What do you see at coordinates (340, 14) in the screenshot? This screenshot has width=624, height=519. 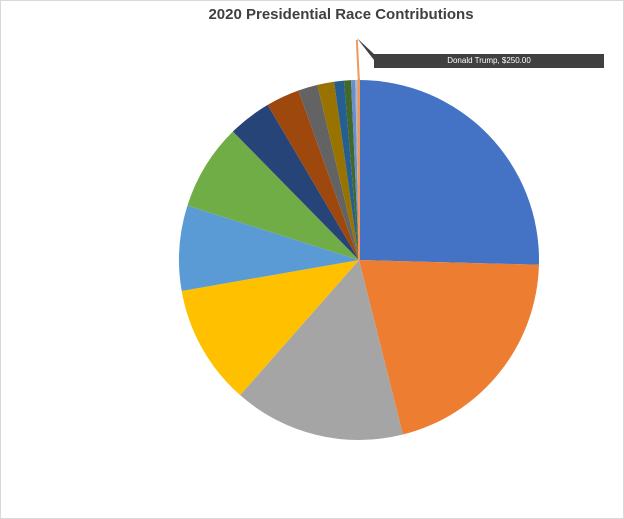 I see `chart-title: 2020 Presidential Race Contributions` at bounding box center [340, 14].